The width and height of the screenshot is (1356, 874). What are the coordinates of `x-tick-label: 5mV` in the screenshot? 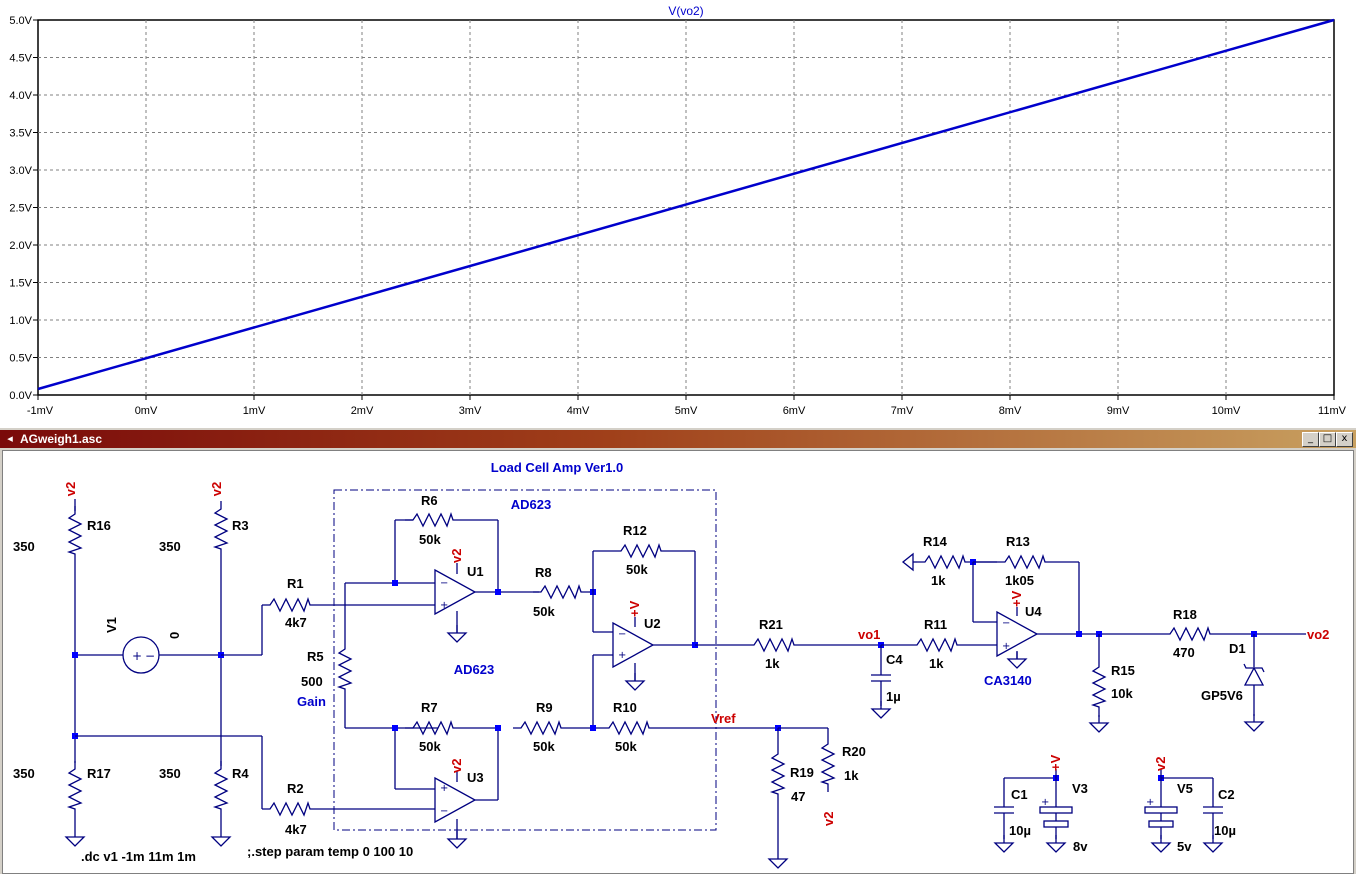 It's located at (686, 411).